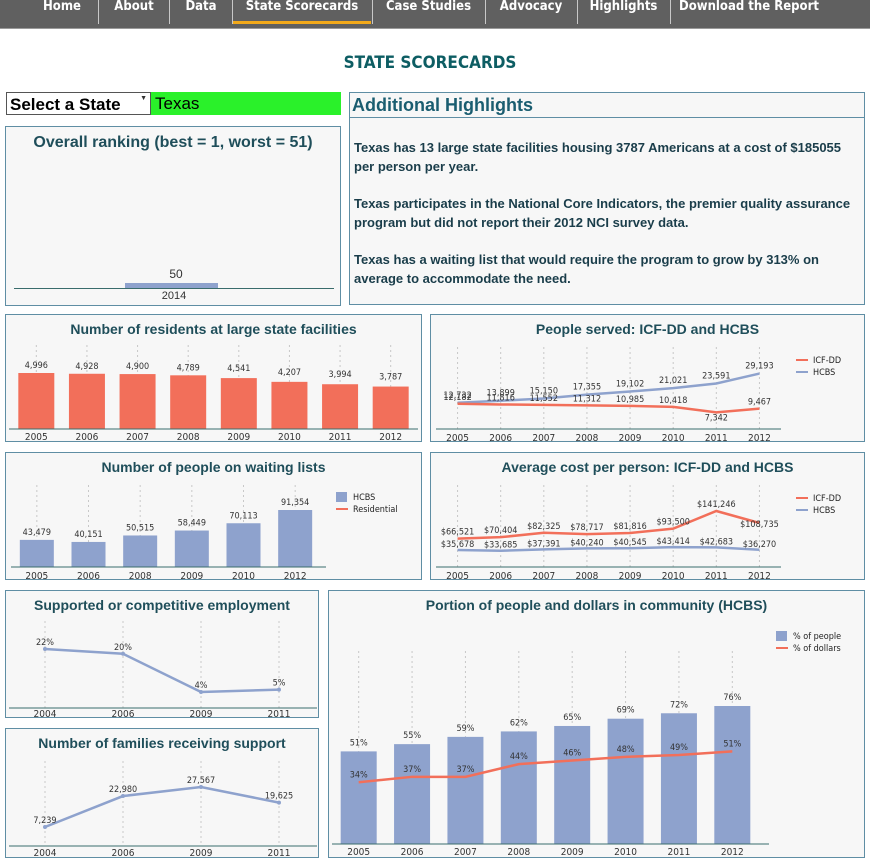 The height and width of the screenshot is (862, 870). I want to click on dollars-series-line, so click(545, 767).